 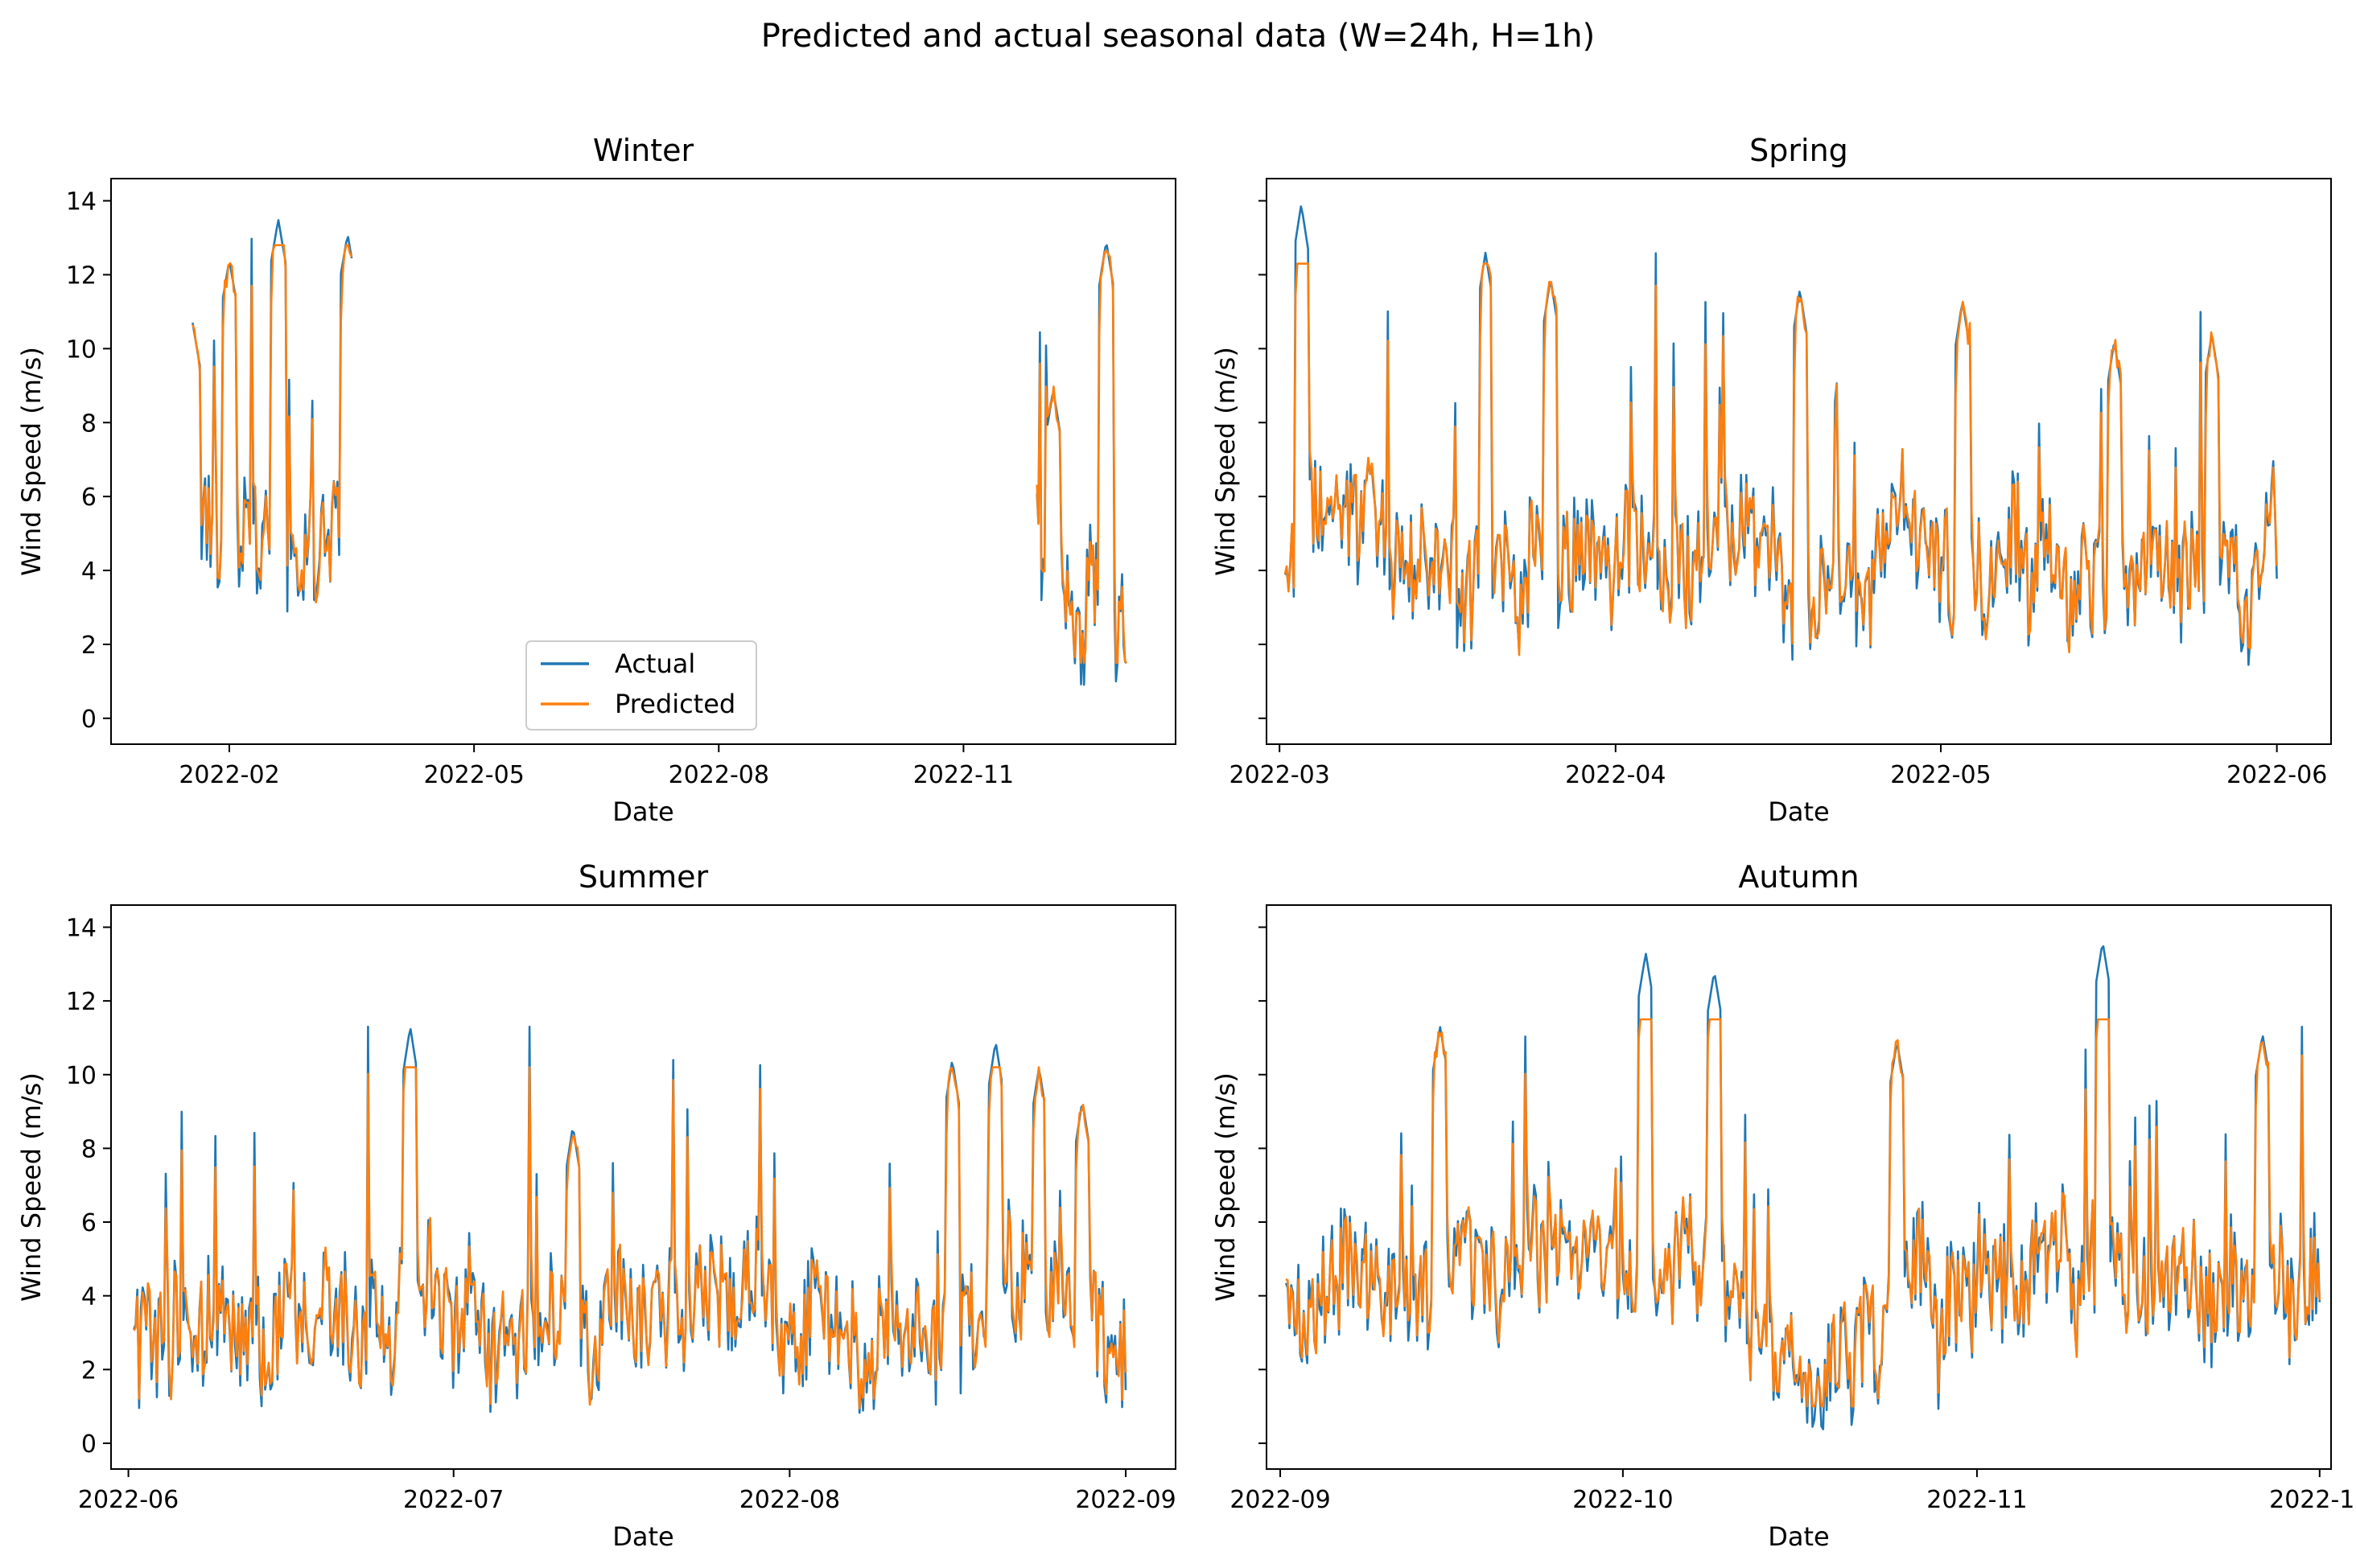 What do you see at coordinates (89, 1370) in the screenshot?
I see `summer-ytick-label-2: 2` at bounding box center [89, 1370].